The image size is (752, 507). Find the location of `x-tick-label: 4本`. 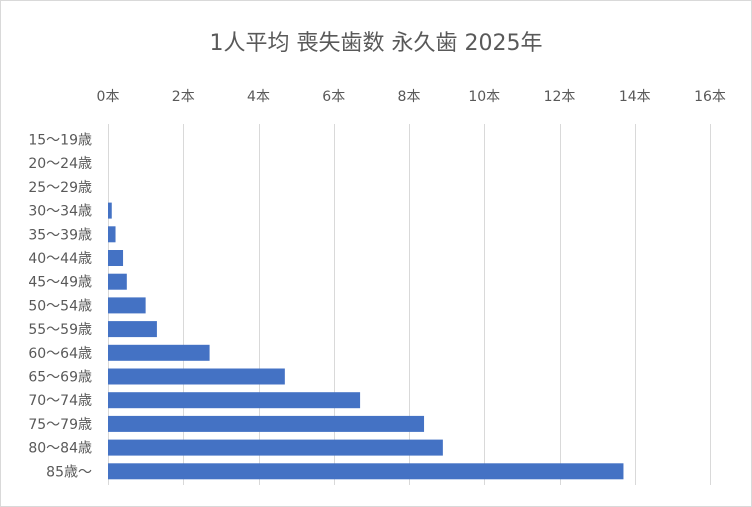

x-tick-label: 4本 is located at coordinates (258, 97).